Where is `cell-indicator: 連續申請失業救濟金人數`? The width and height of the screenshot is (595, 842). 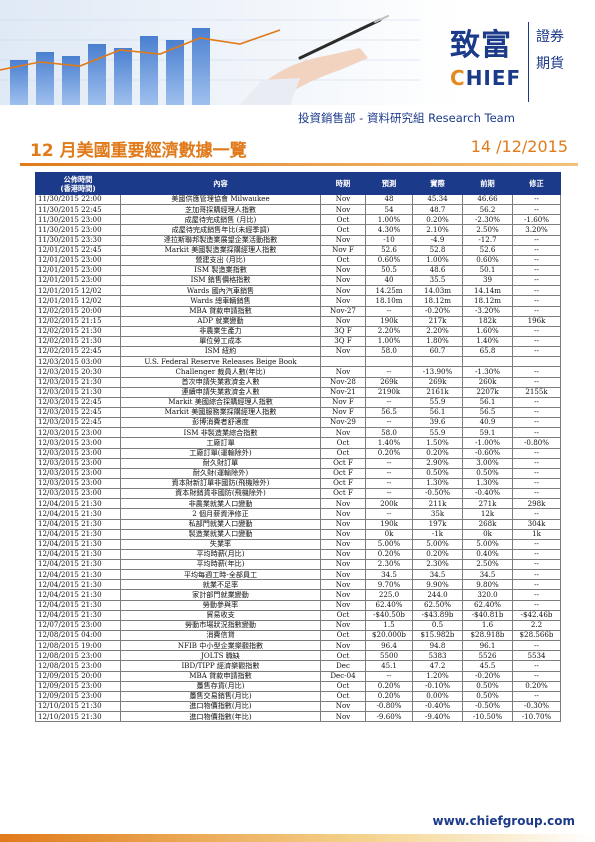
cell-indicator: 連續申請失業救濟金人數 is located at coordinates (220, 392).